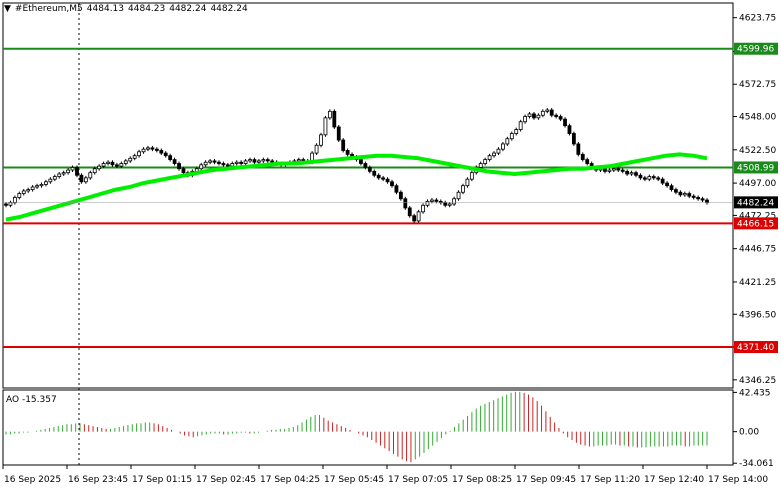 The width and height of the screenshot is (781, 489). Describe the element at coordinates (757, 315) in the screenshot. I see `y-tick-label: 4396.50` at that location.